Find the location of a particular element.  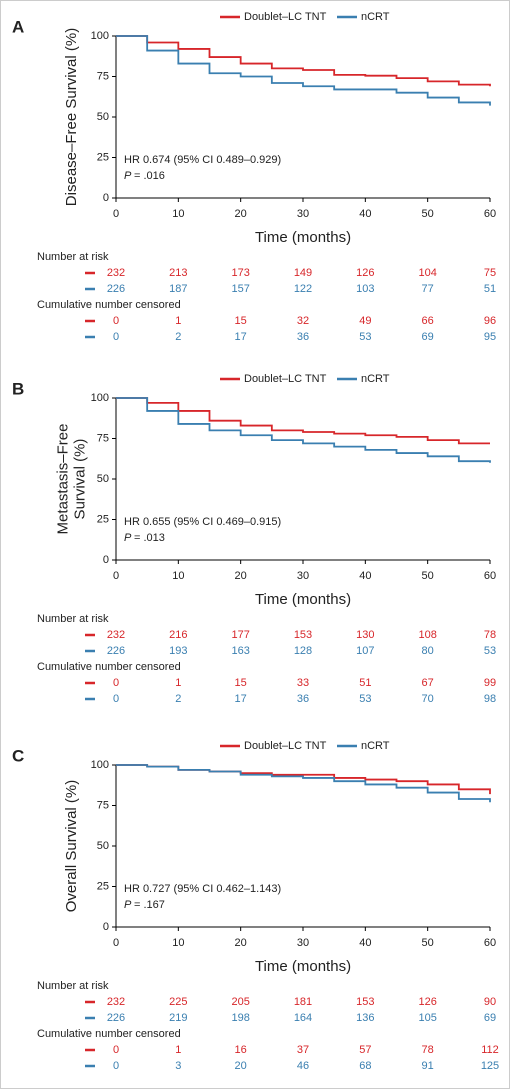

y-axis-label: Disease–Free Survival (%) is located at coordinates (71, 117).